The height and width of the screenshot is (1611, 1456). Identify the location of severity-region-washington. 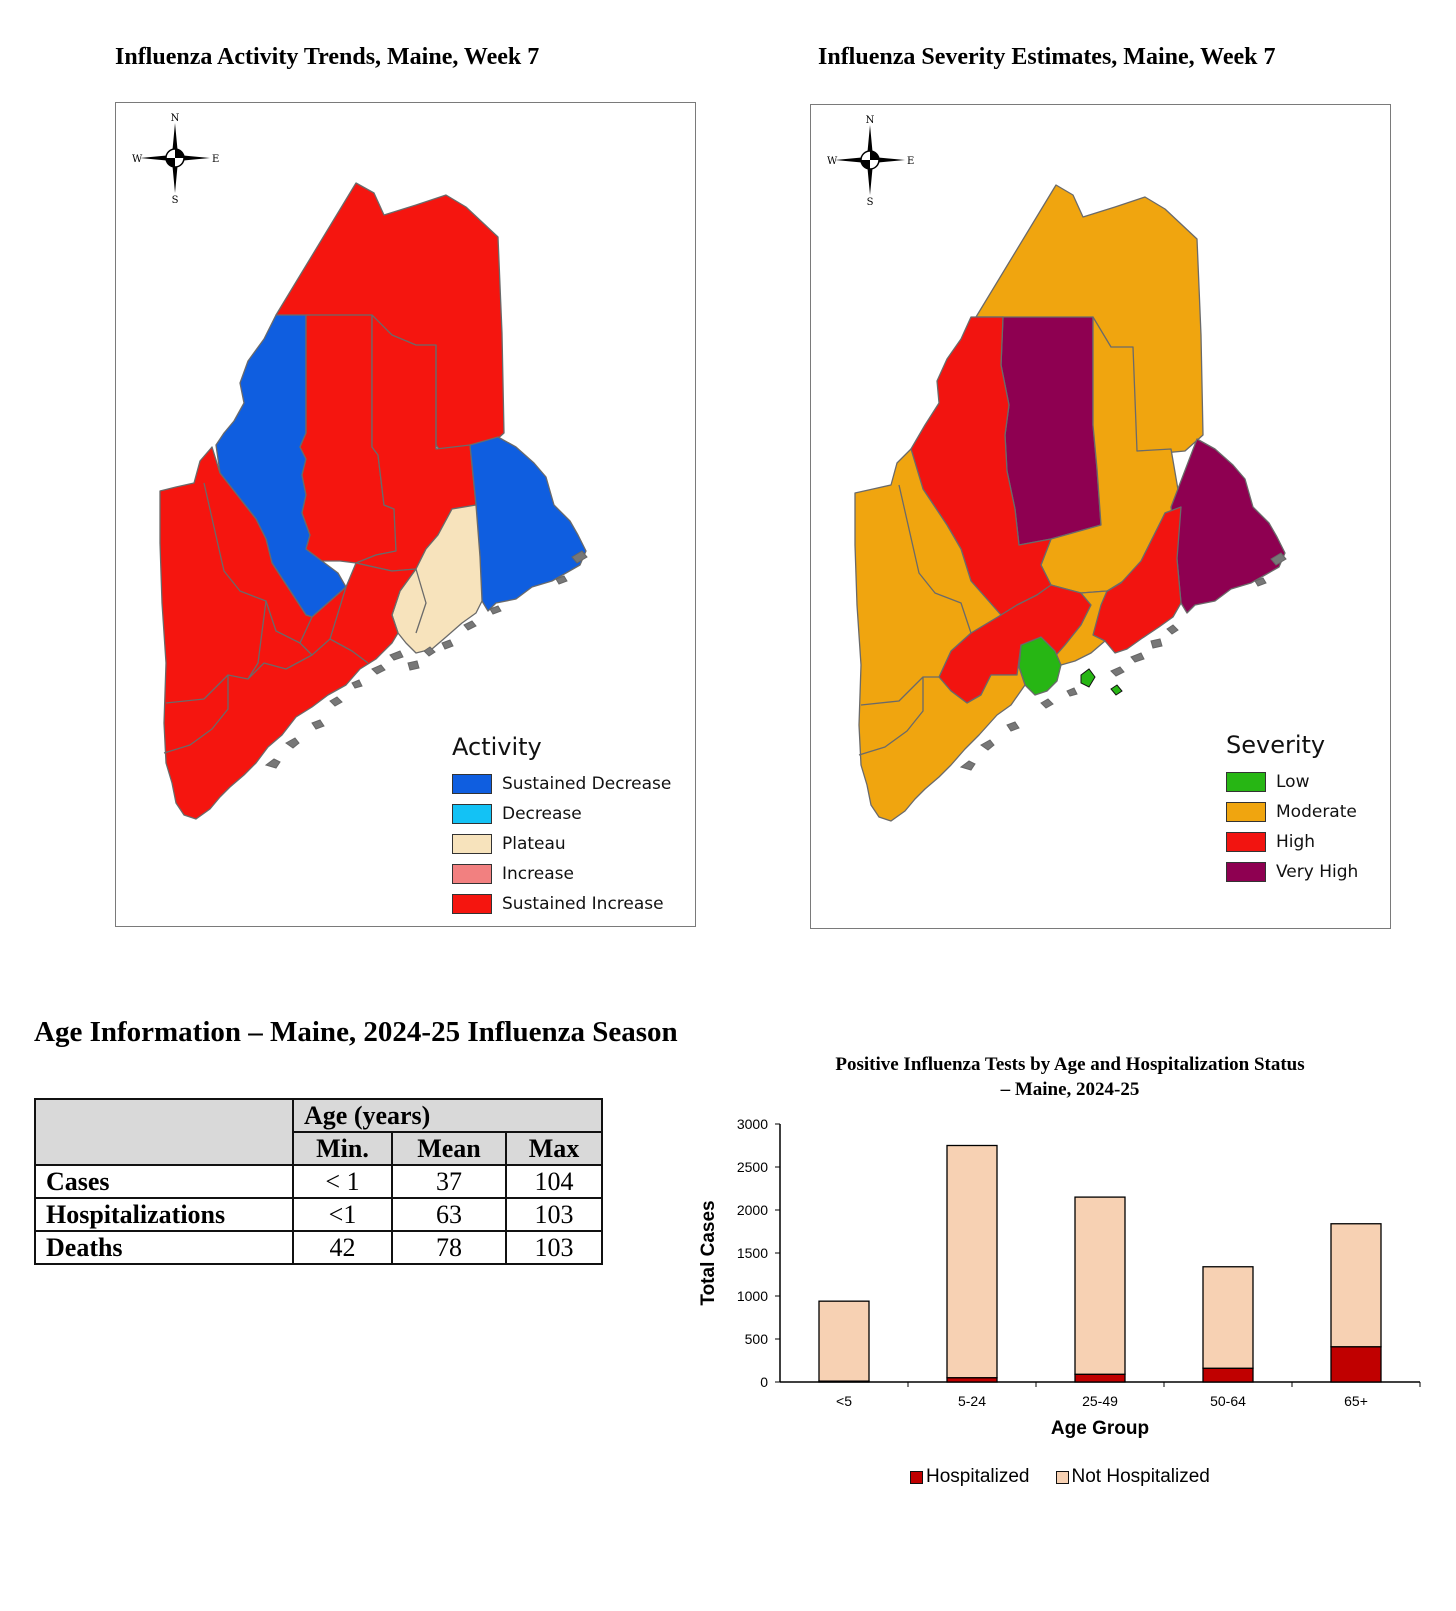
(1228, 526).